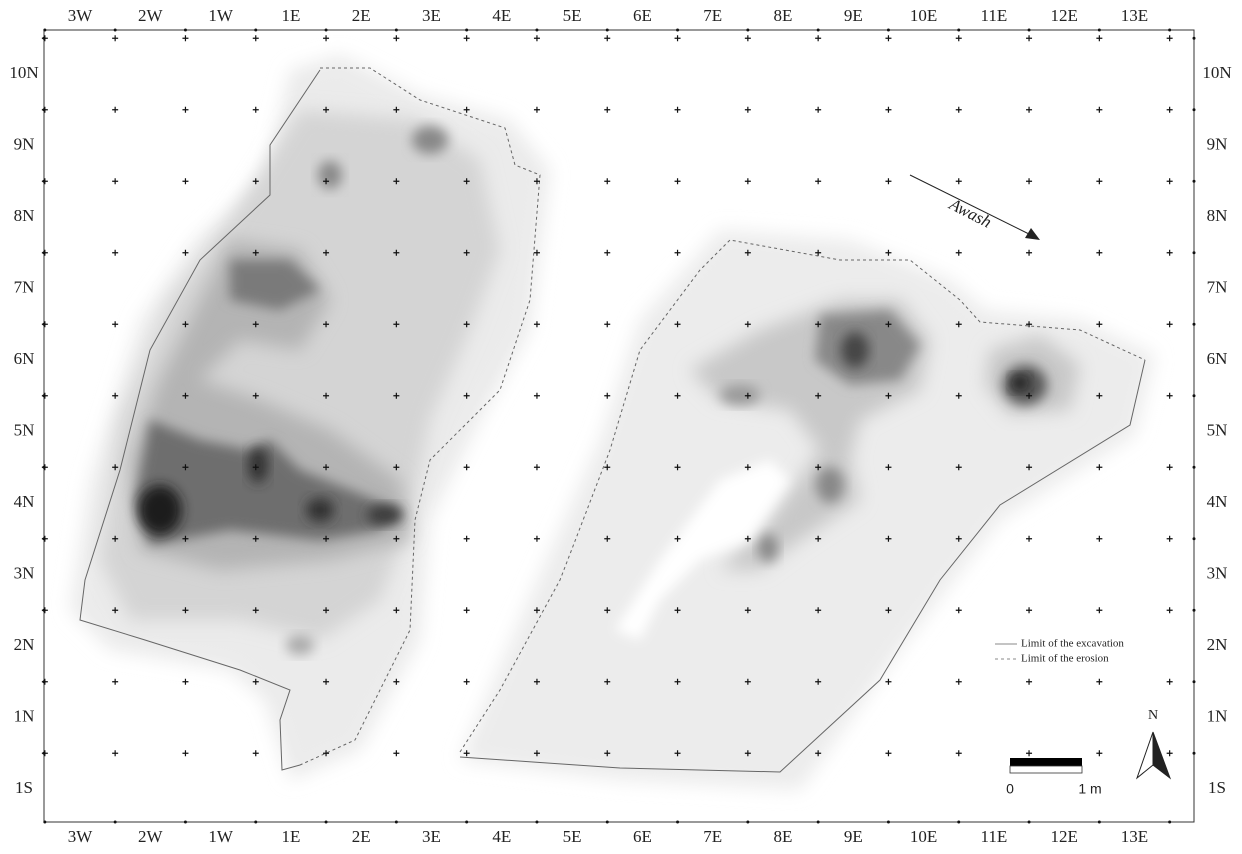  What do you see at coordinates (994, 15) in the screenshot?
I see `column-label: 11E` at bounding box center [994, 15].